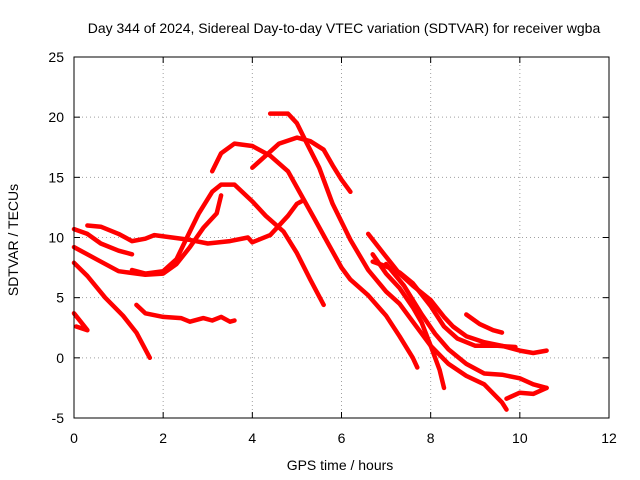  Describe the element at coordinates (342, 438) in the screenshot. I see `x-tick-label: 6` at that location.